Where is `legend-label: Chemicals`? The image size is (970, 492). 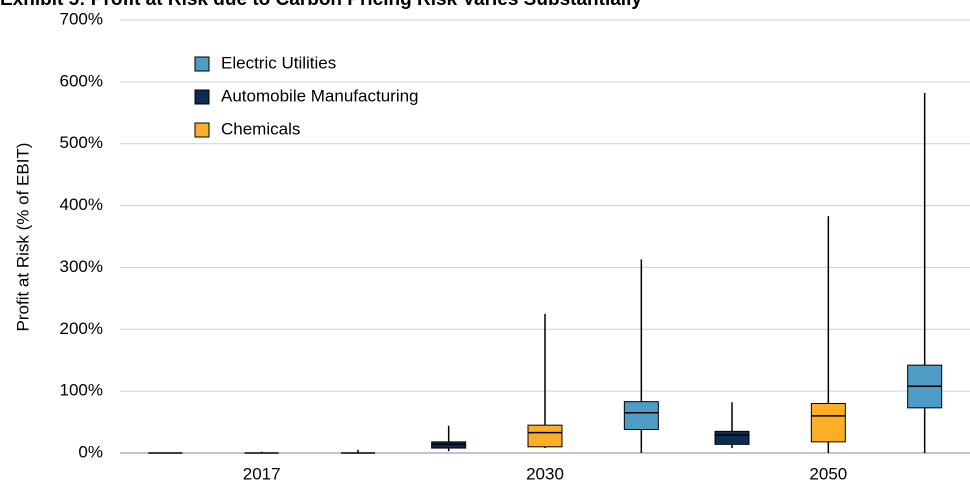
legend-label: Chemicals is located at coordinates (260, 128).